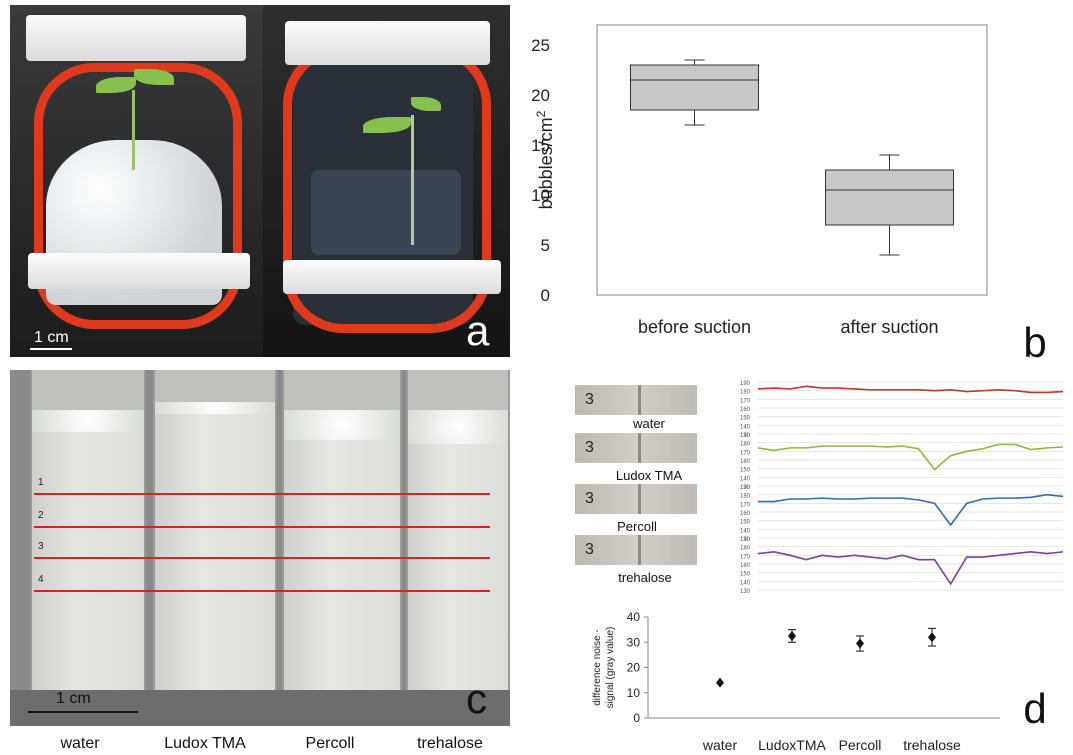  I want to click on x-tick-label: before suction, so click(694, 327).